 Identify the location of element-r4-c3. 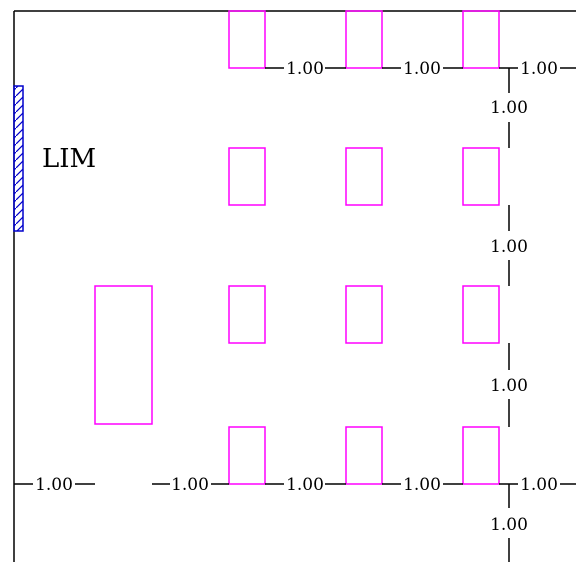
(481, 455).